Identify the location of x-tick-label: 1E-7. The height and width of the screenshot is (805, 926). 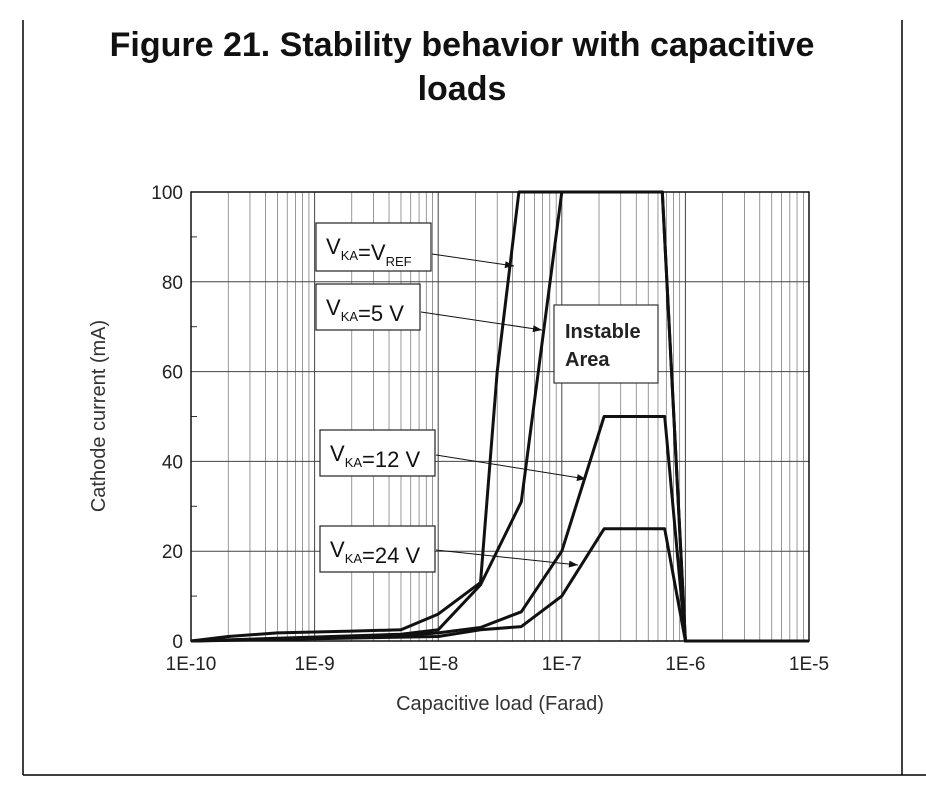
(562, 664).